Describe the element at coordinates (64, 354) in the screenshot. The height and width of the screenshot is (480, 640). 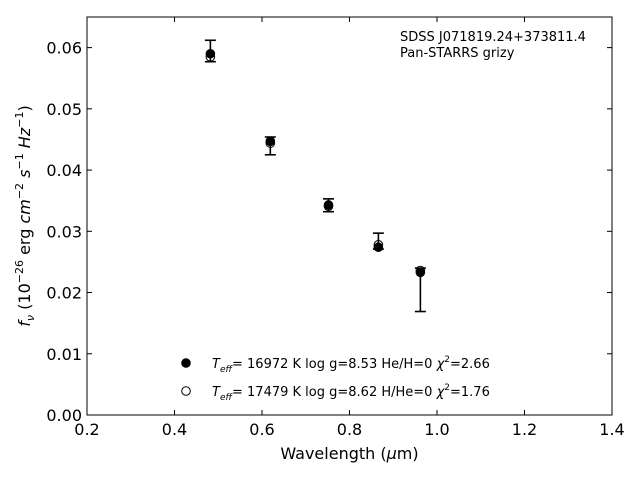
I see `y-tick-label: 0.01` at that location.